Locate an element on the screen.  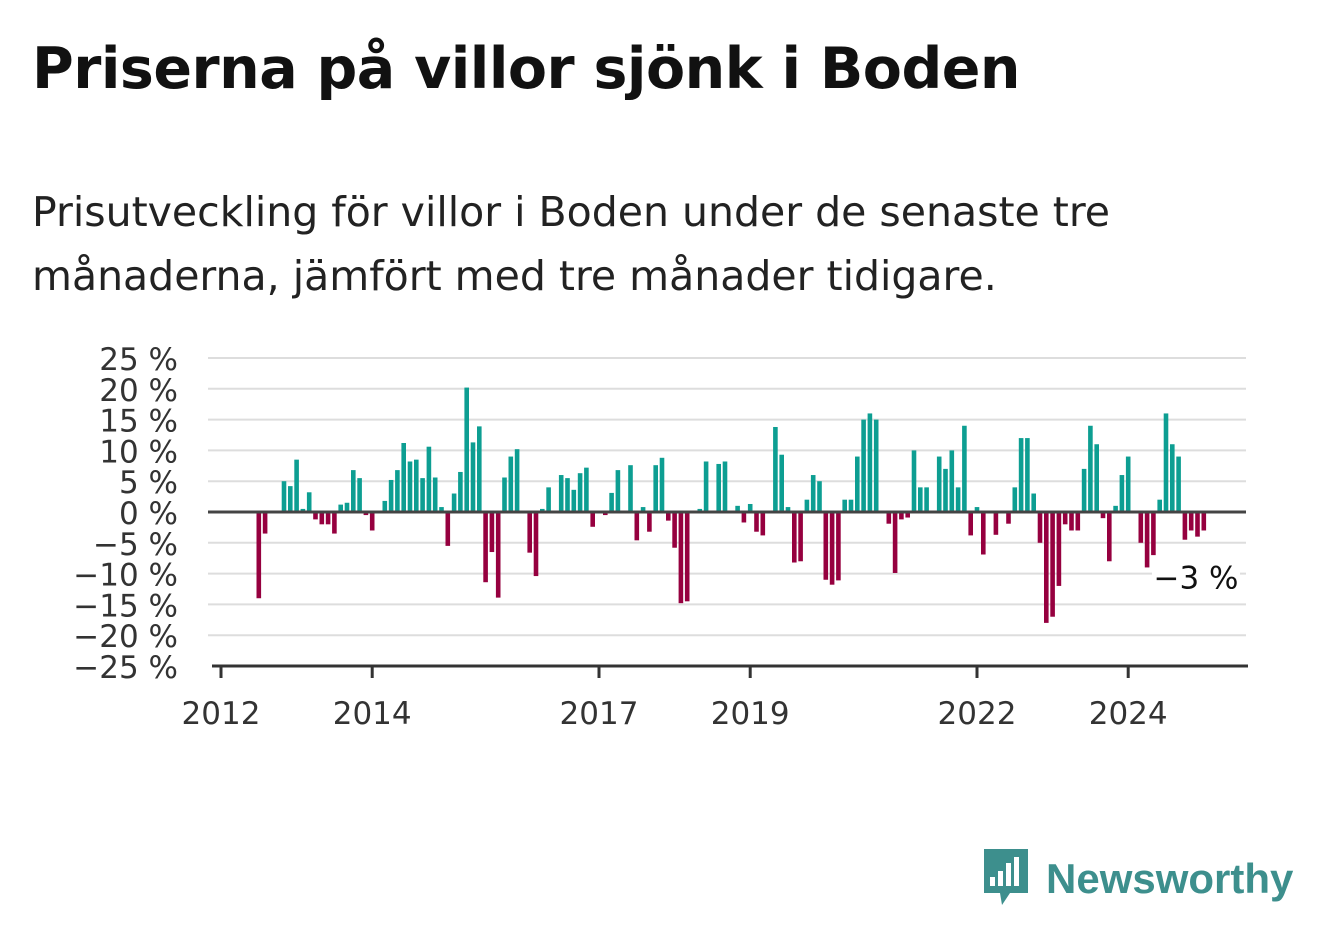
y-tick-label: 20 % is located at coordinates (138, 391).